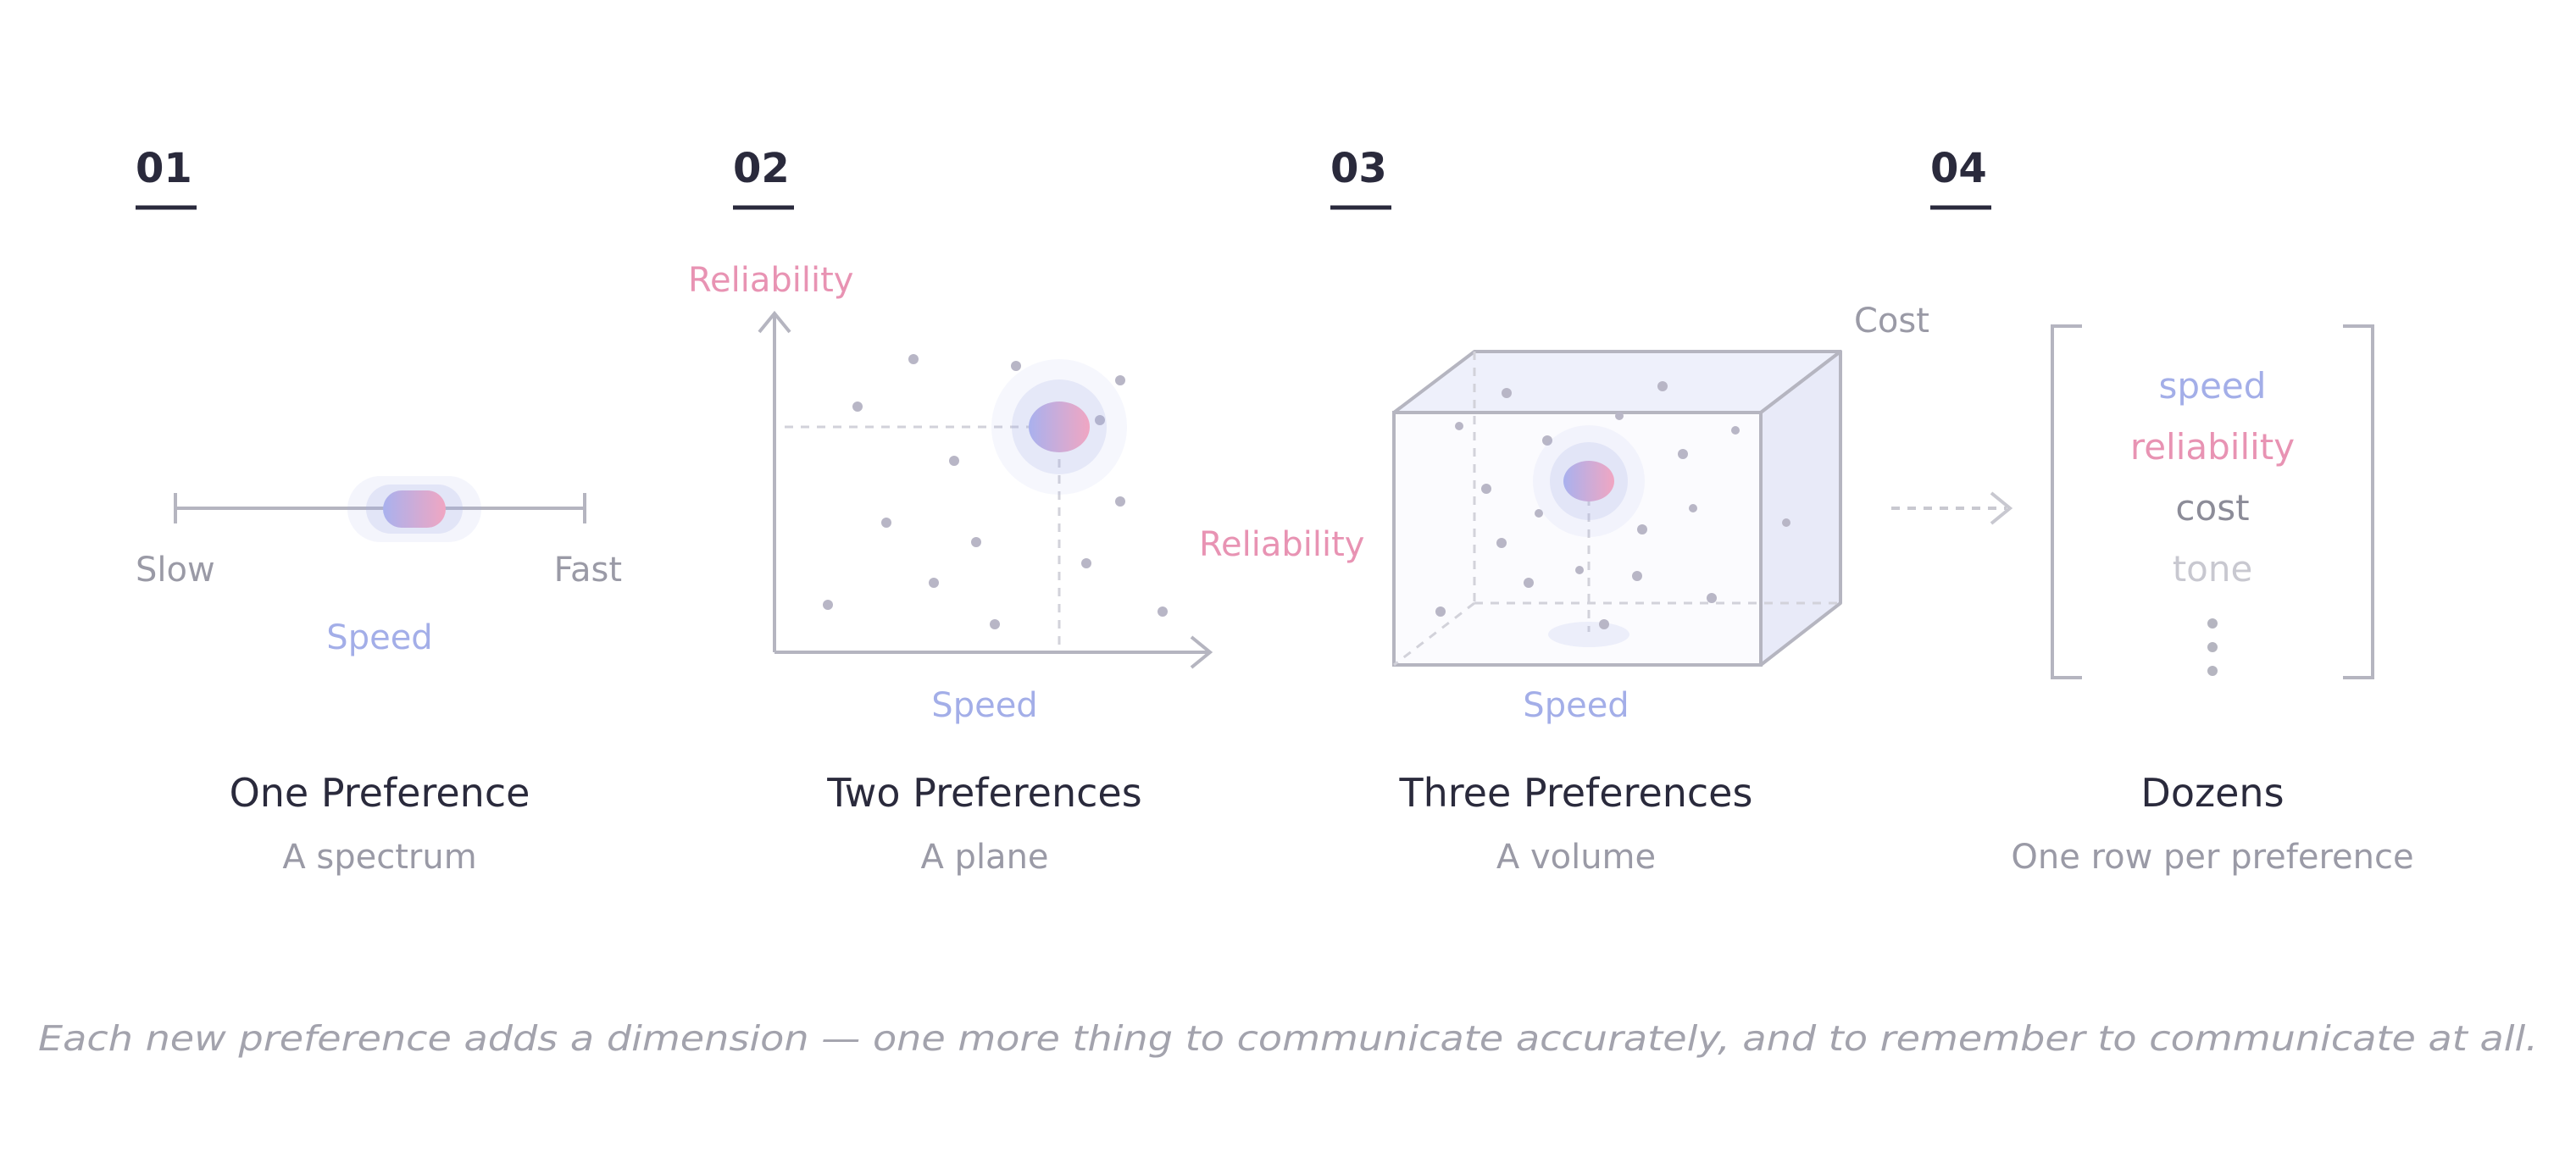 The image size is (2576, 1152). Describe the element at coordinates (1576, 793) in the screenshot. I see `panel-title: Three Preferences` at that location.